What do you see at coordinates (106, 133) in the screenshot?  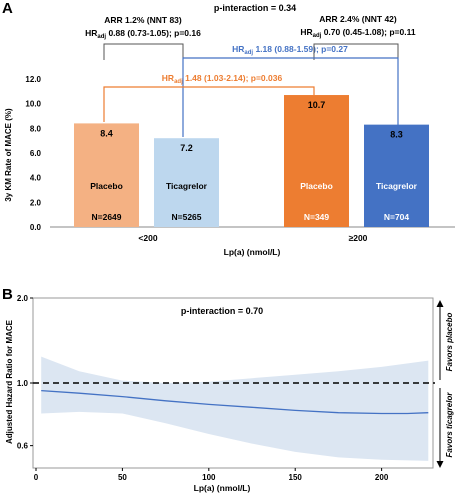 I see `bar-value-label: 8.4` at bounding box center [106, 133].